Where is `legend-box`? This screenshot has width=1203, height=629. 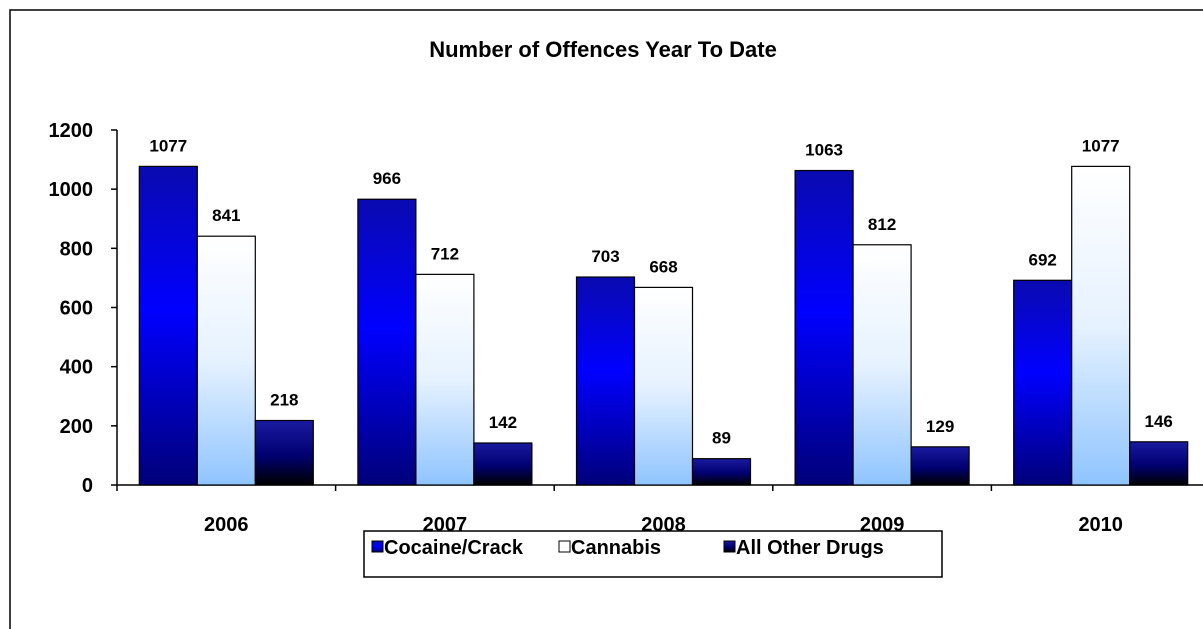
legend-box is located at coordinates (653, 554).